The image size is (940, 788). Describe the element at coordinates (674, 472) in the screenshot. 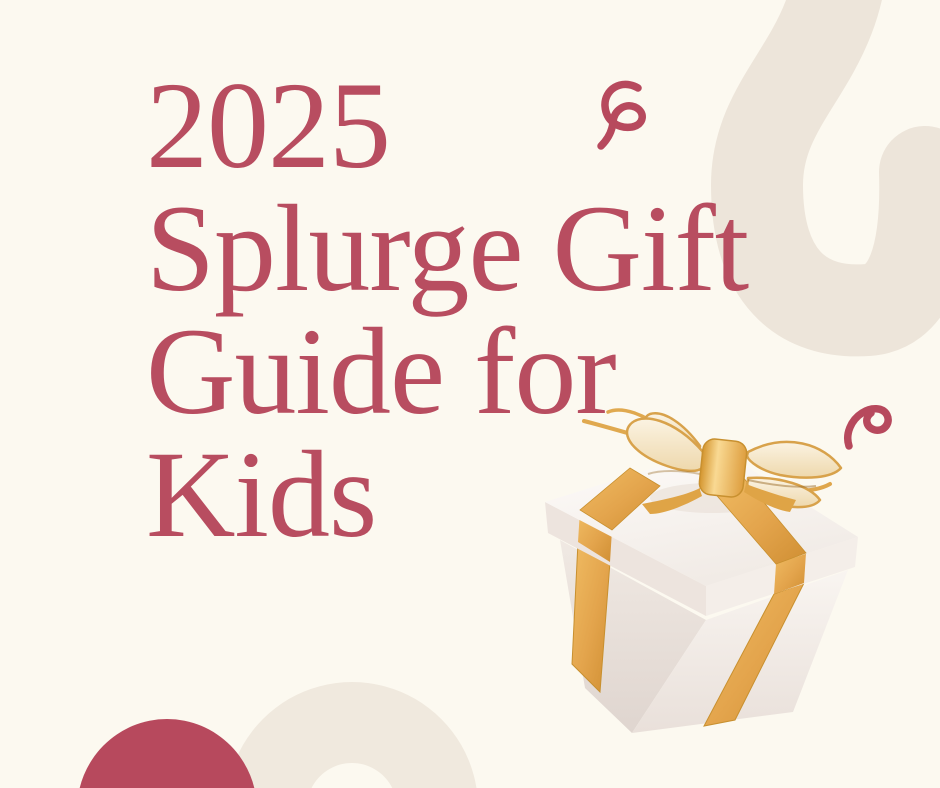

I see `bow-accent-left` at that location.